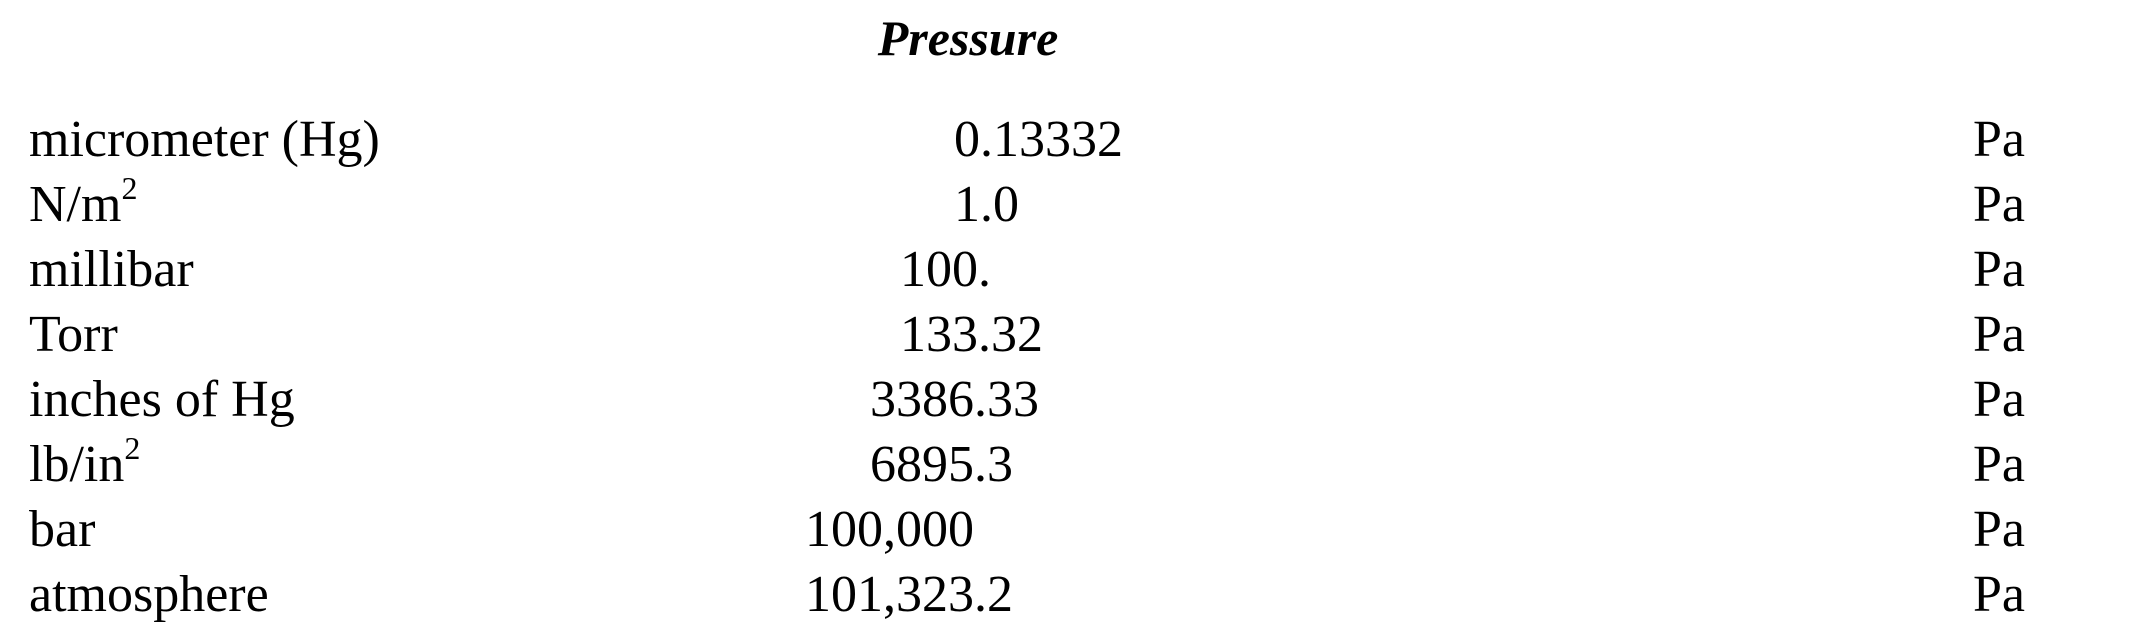  I want to click on conversion-factor: 100,000, so click(889, 529).